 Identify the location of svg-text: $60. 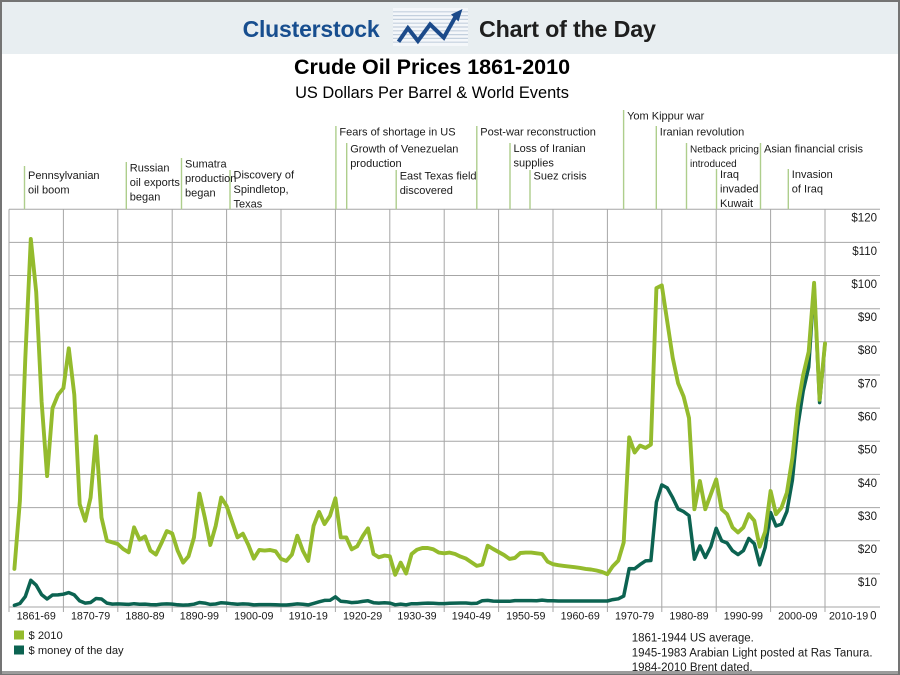
(867, 418).